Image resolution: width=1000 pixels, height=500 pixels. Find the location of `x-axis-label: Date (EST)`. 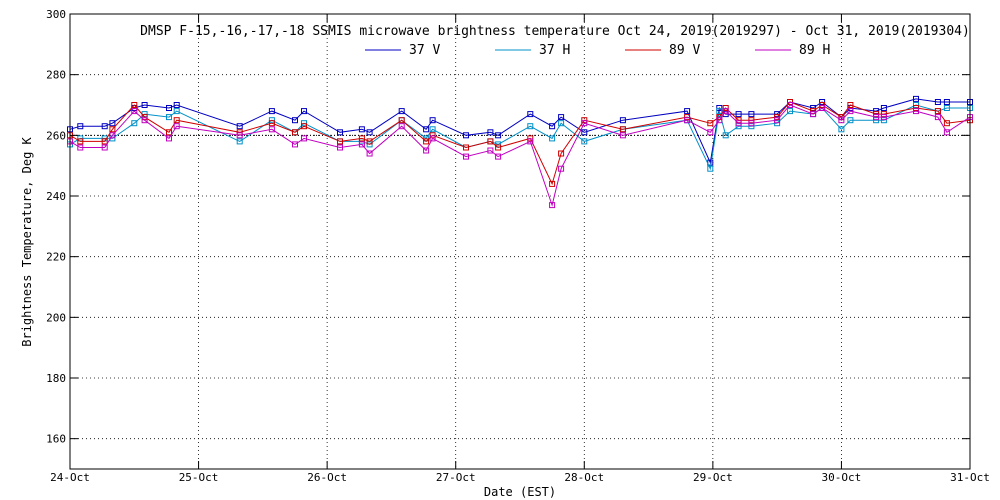

x-axis-label: Date (EST) is located at coordinates (520, 492).